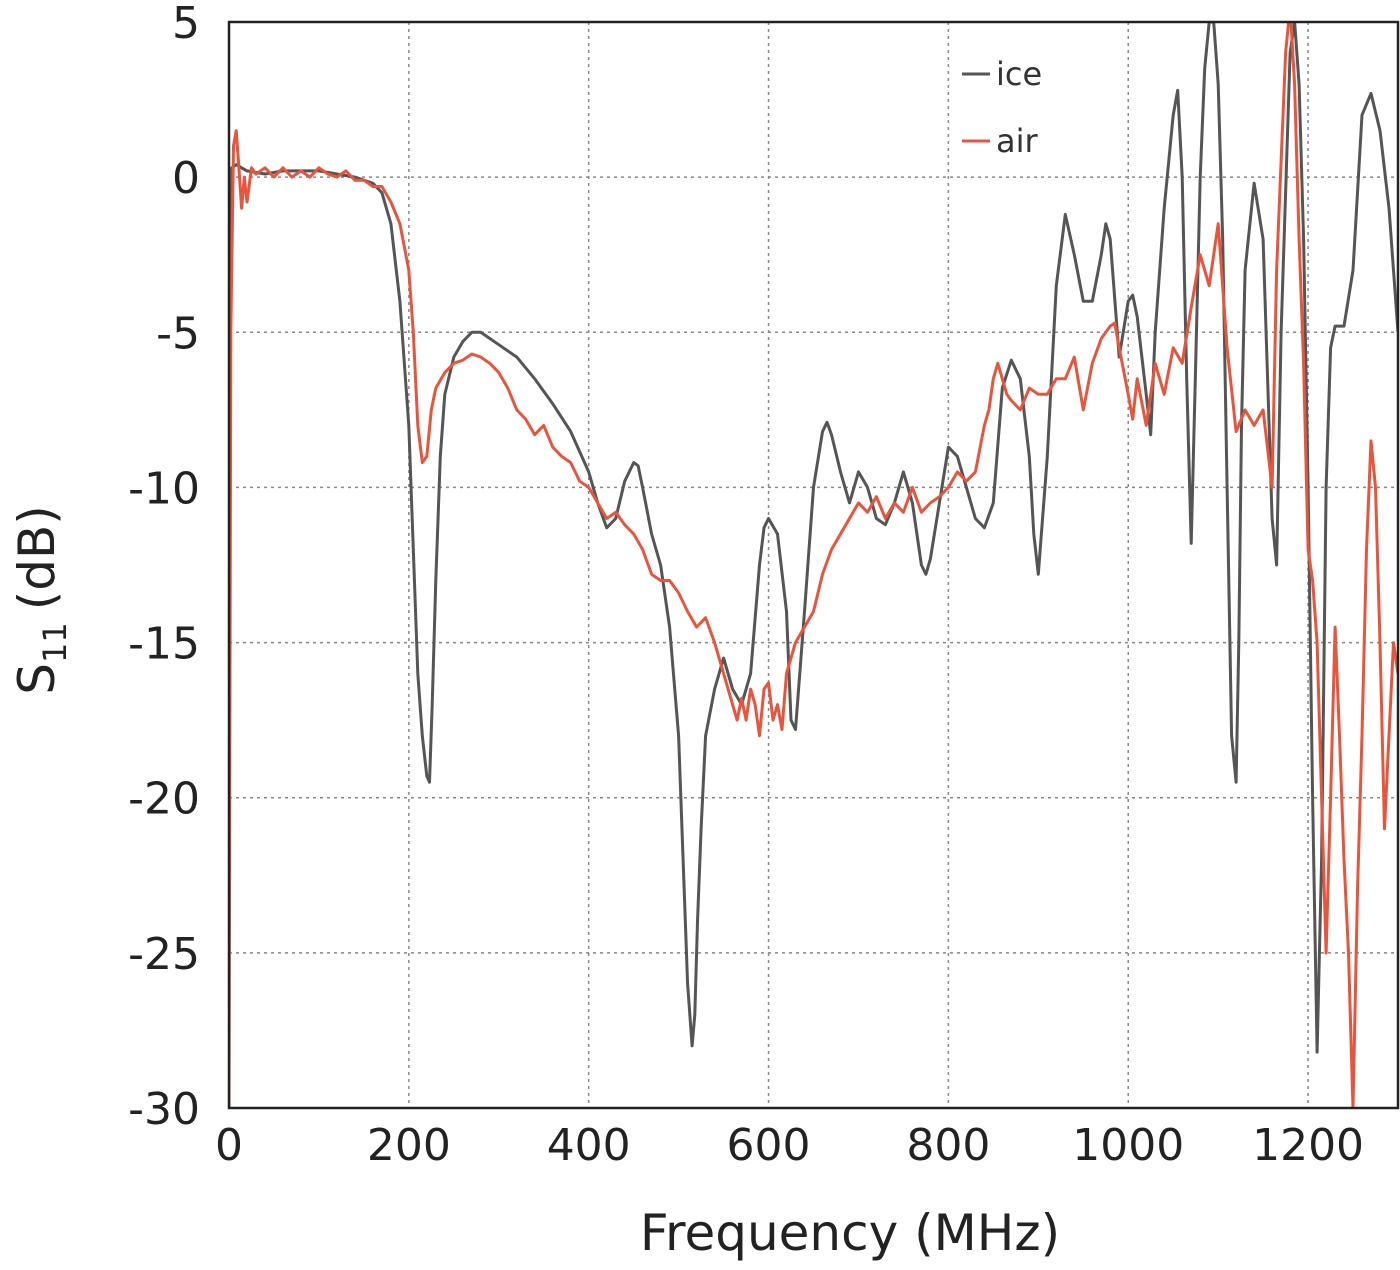  Describe the element at coordinates (1128, 1145) in the screenshot. I see `x-tick-label: 1000` at that location.